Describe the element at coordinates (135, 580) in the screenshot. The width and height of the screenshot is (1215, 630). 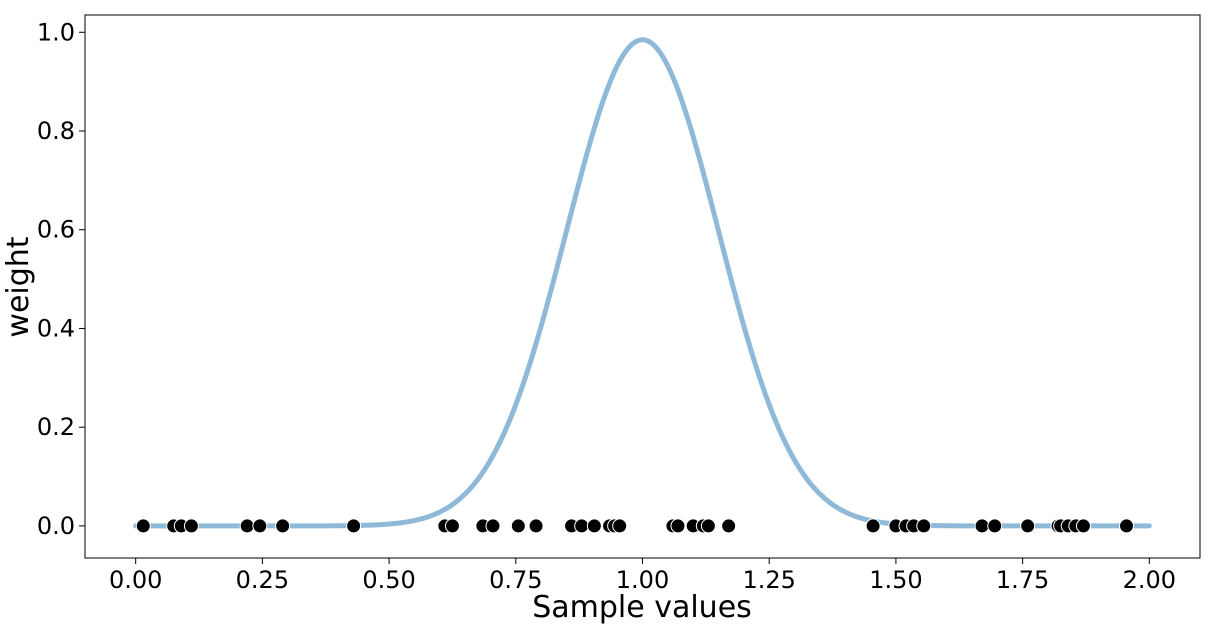
I see `x-tick-label: 0.00` at that location.